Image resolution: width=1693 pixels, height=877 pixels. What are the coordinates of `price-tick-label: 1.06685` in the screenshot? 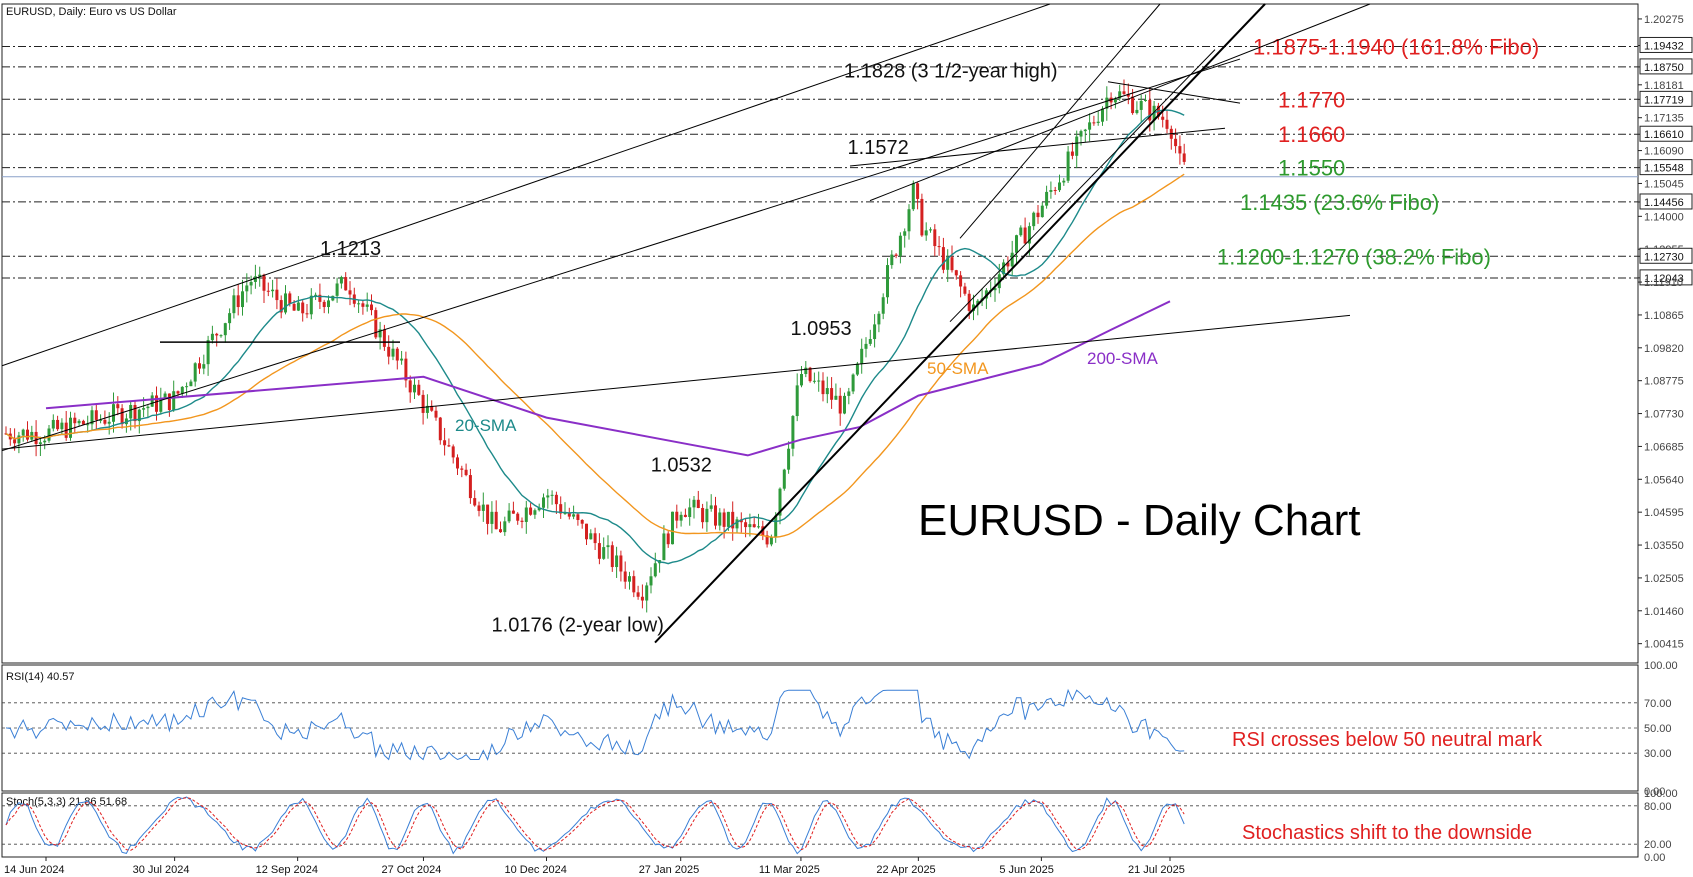 It's located at (1664, 447).